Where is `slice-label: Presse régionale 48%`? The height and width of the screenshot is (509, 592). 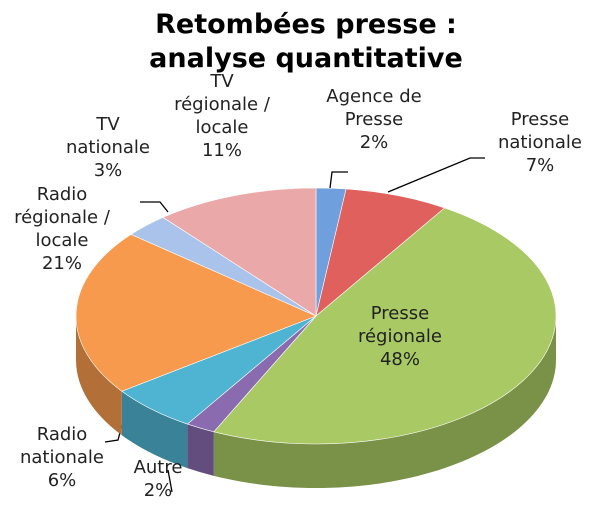 slice-label: Presse régionale 48% is located at coordinates (400, 336).